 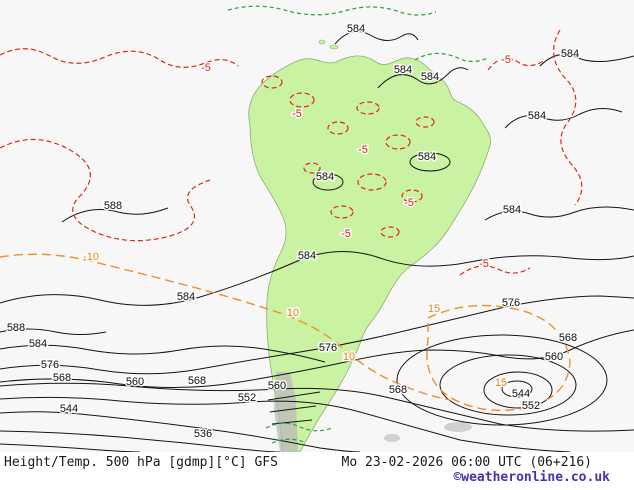 I want to click on temp-red-topleft, so click(x=119, y=58).